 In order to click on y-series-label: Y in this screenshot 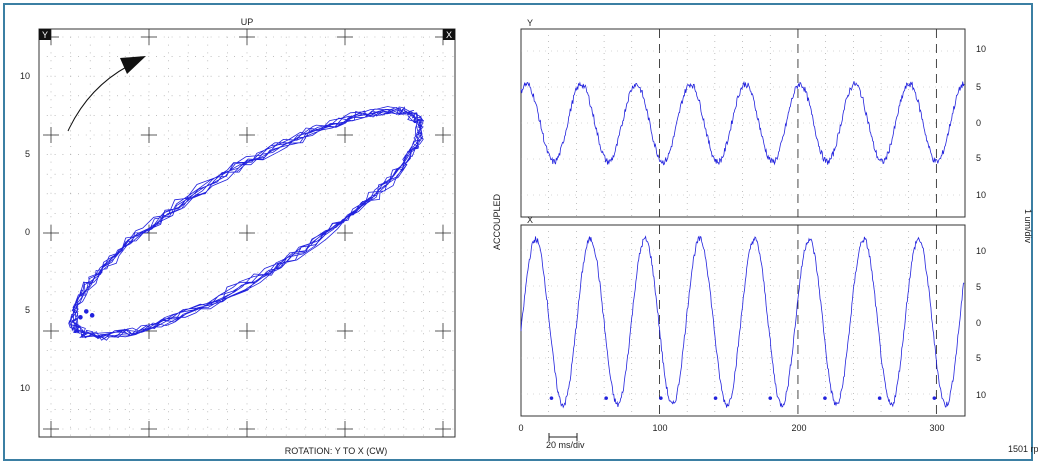, I will do `click(530, 23)`.